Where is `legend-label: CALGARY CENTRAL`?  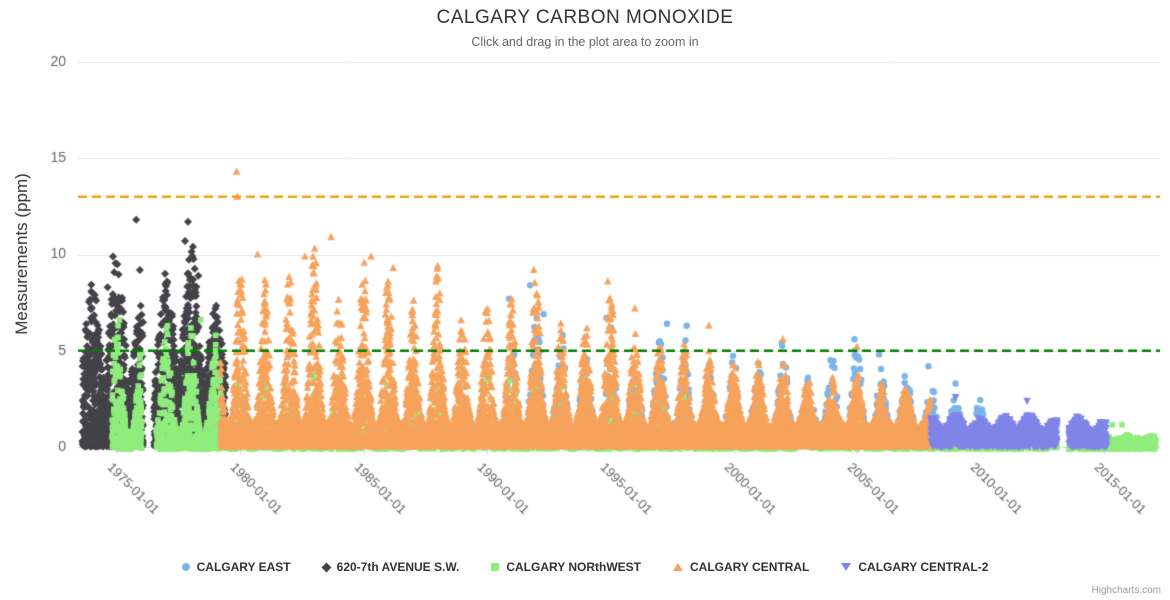 legend-label: CALGARY CENTRAL is located at coordinates (750, 567).